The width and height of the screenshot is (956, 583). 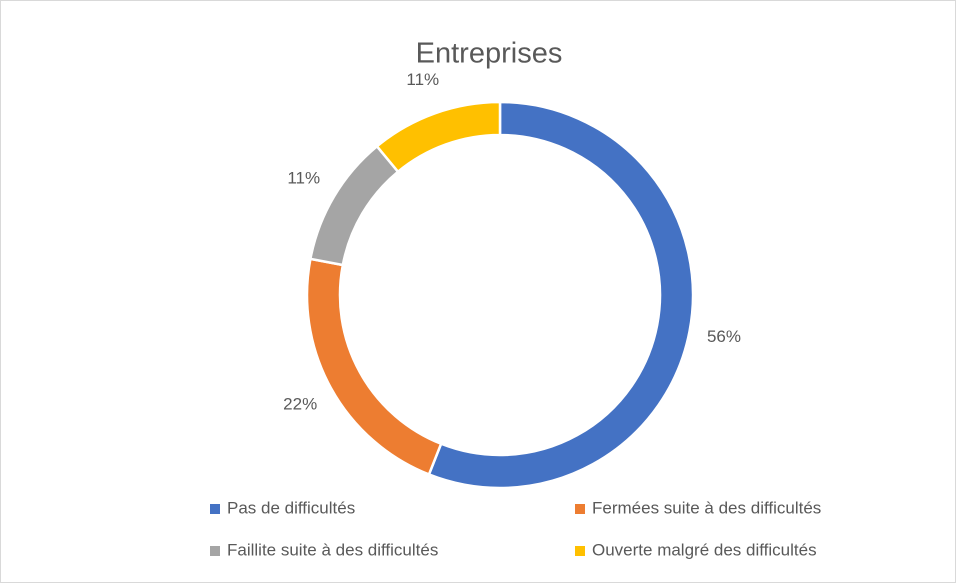 I want to click on legend-label: Faillite suite à des difficultés, so click(x=332, y=549).